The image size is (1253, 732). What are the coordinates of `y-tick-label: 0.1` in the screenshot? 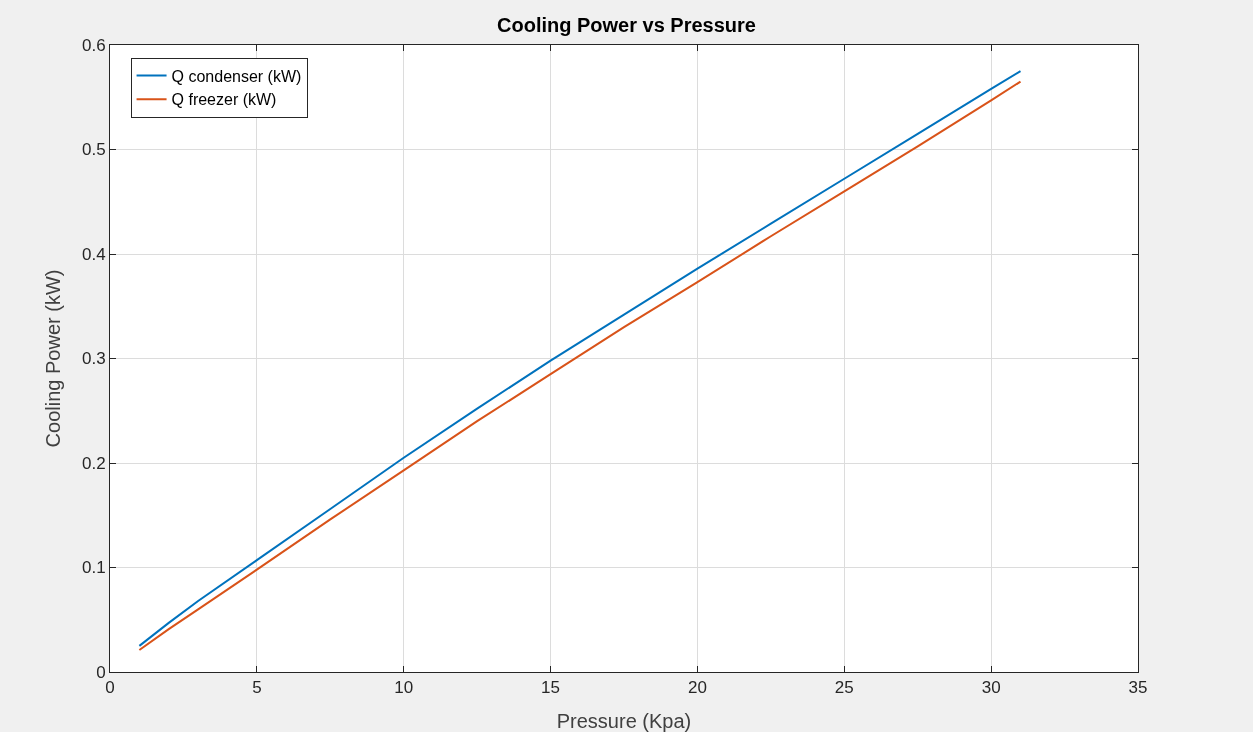 It's located at (93, 568).